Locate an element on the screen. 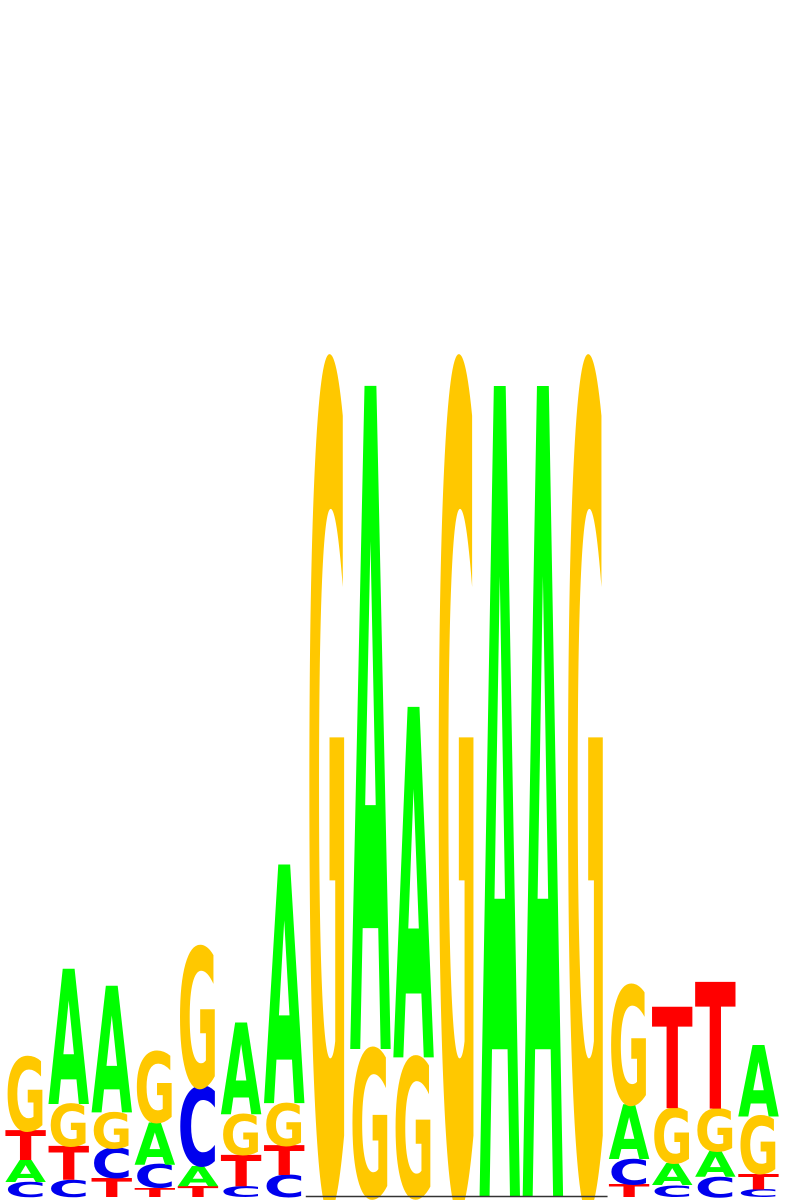 The image size is (792, 1204). logo-letter-A-pos-18: A is located at coordinates (758, 1083).